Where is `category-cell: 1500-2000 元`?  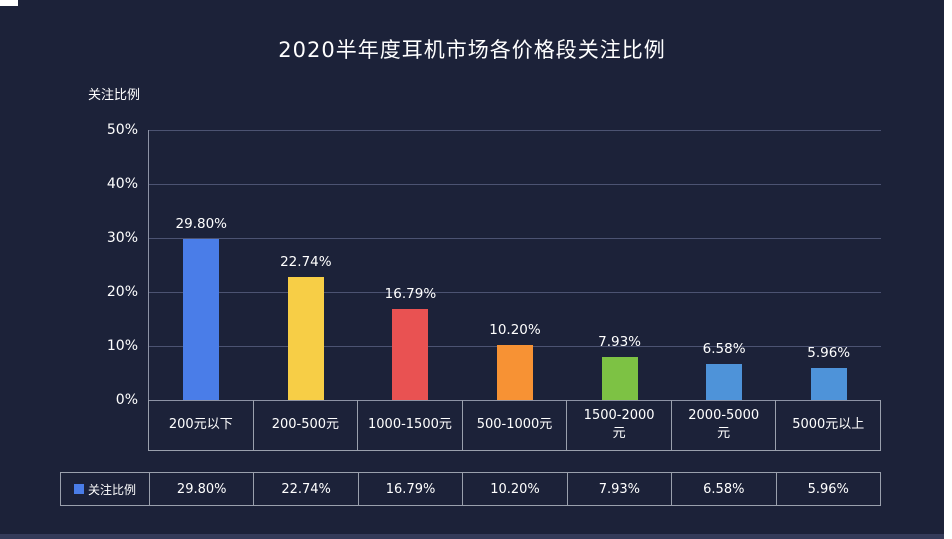 category-cell: 1500-2000 元 is located at coordinates (619, 425).